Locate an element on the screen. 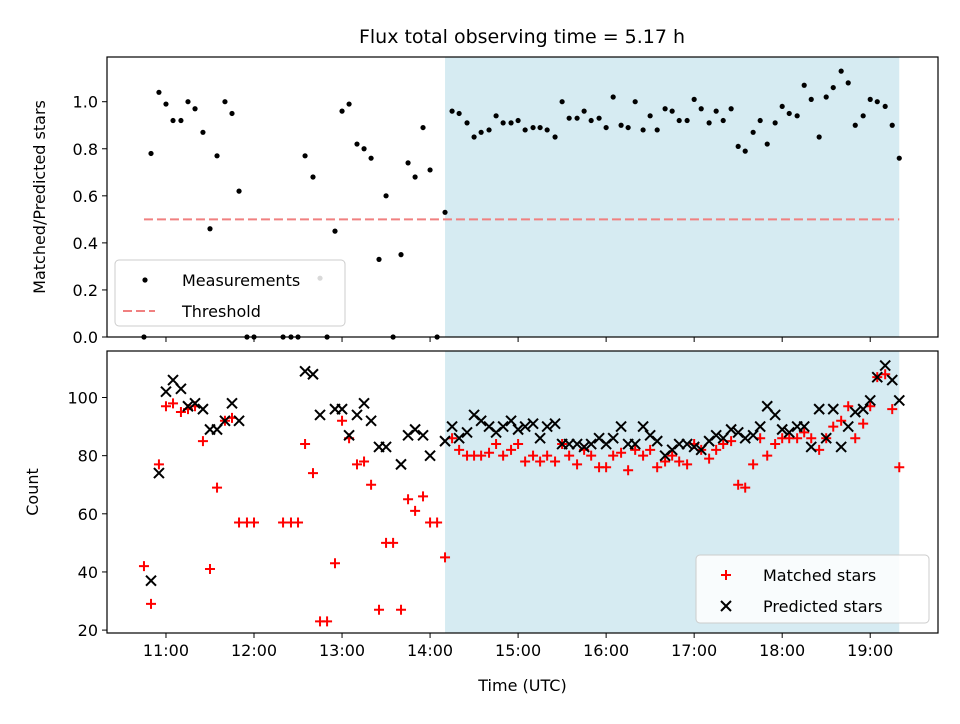 Image resolution: width=960 pixels, height=724 pixels. legend: Matched stars Predicted stars is located at coordinates (812, 589).